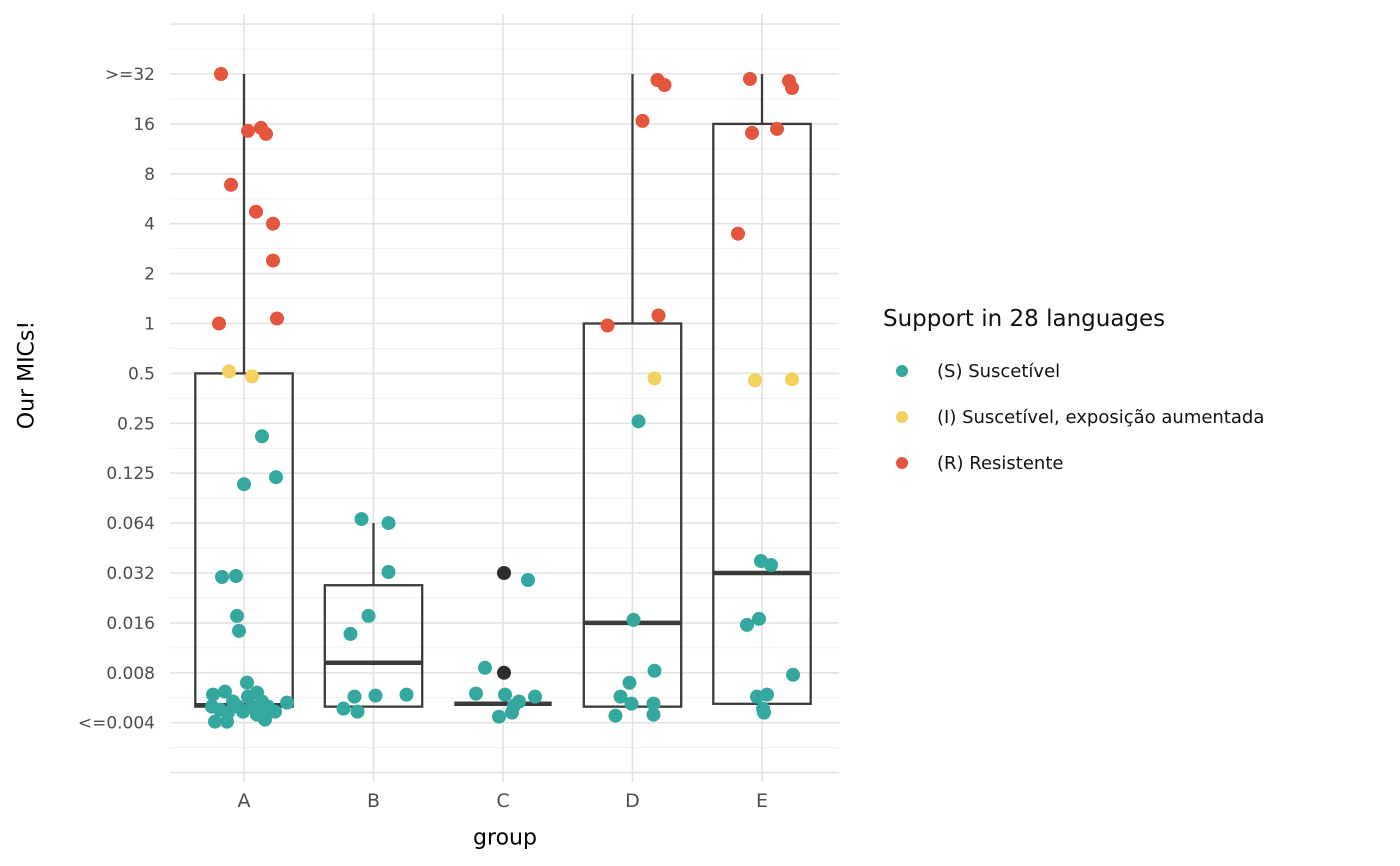  I want to click on y-tick-label: 1, so click(149, 325).